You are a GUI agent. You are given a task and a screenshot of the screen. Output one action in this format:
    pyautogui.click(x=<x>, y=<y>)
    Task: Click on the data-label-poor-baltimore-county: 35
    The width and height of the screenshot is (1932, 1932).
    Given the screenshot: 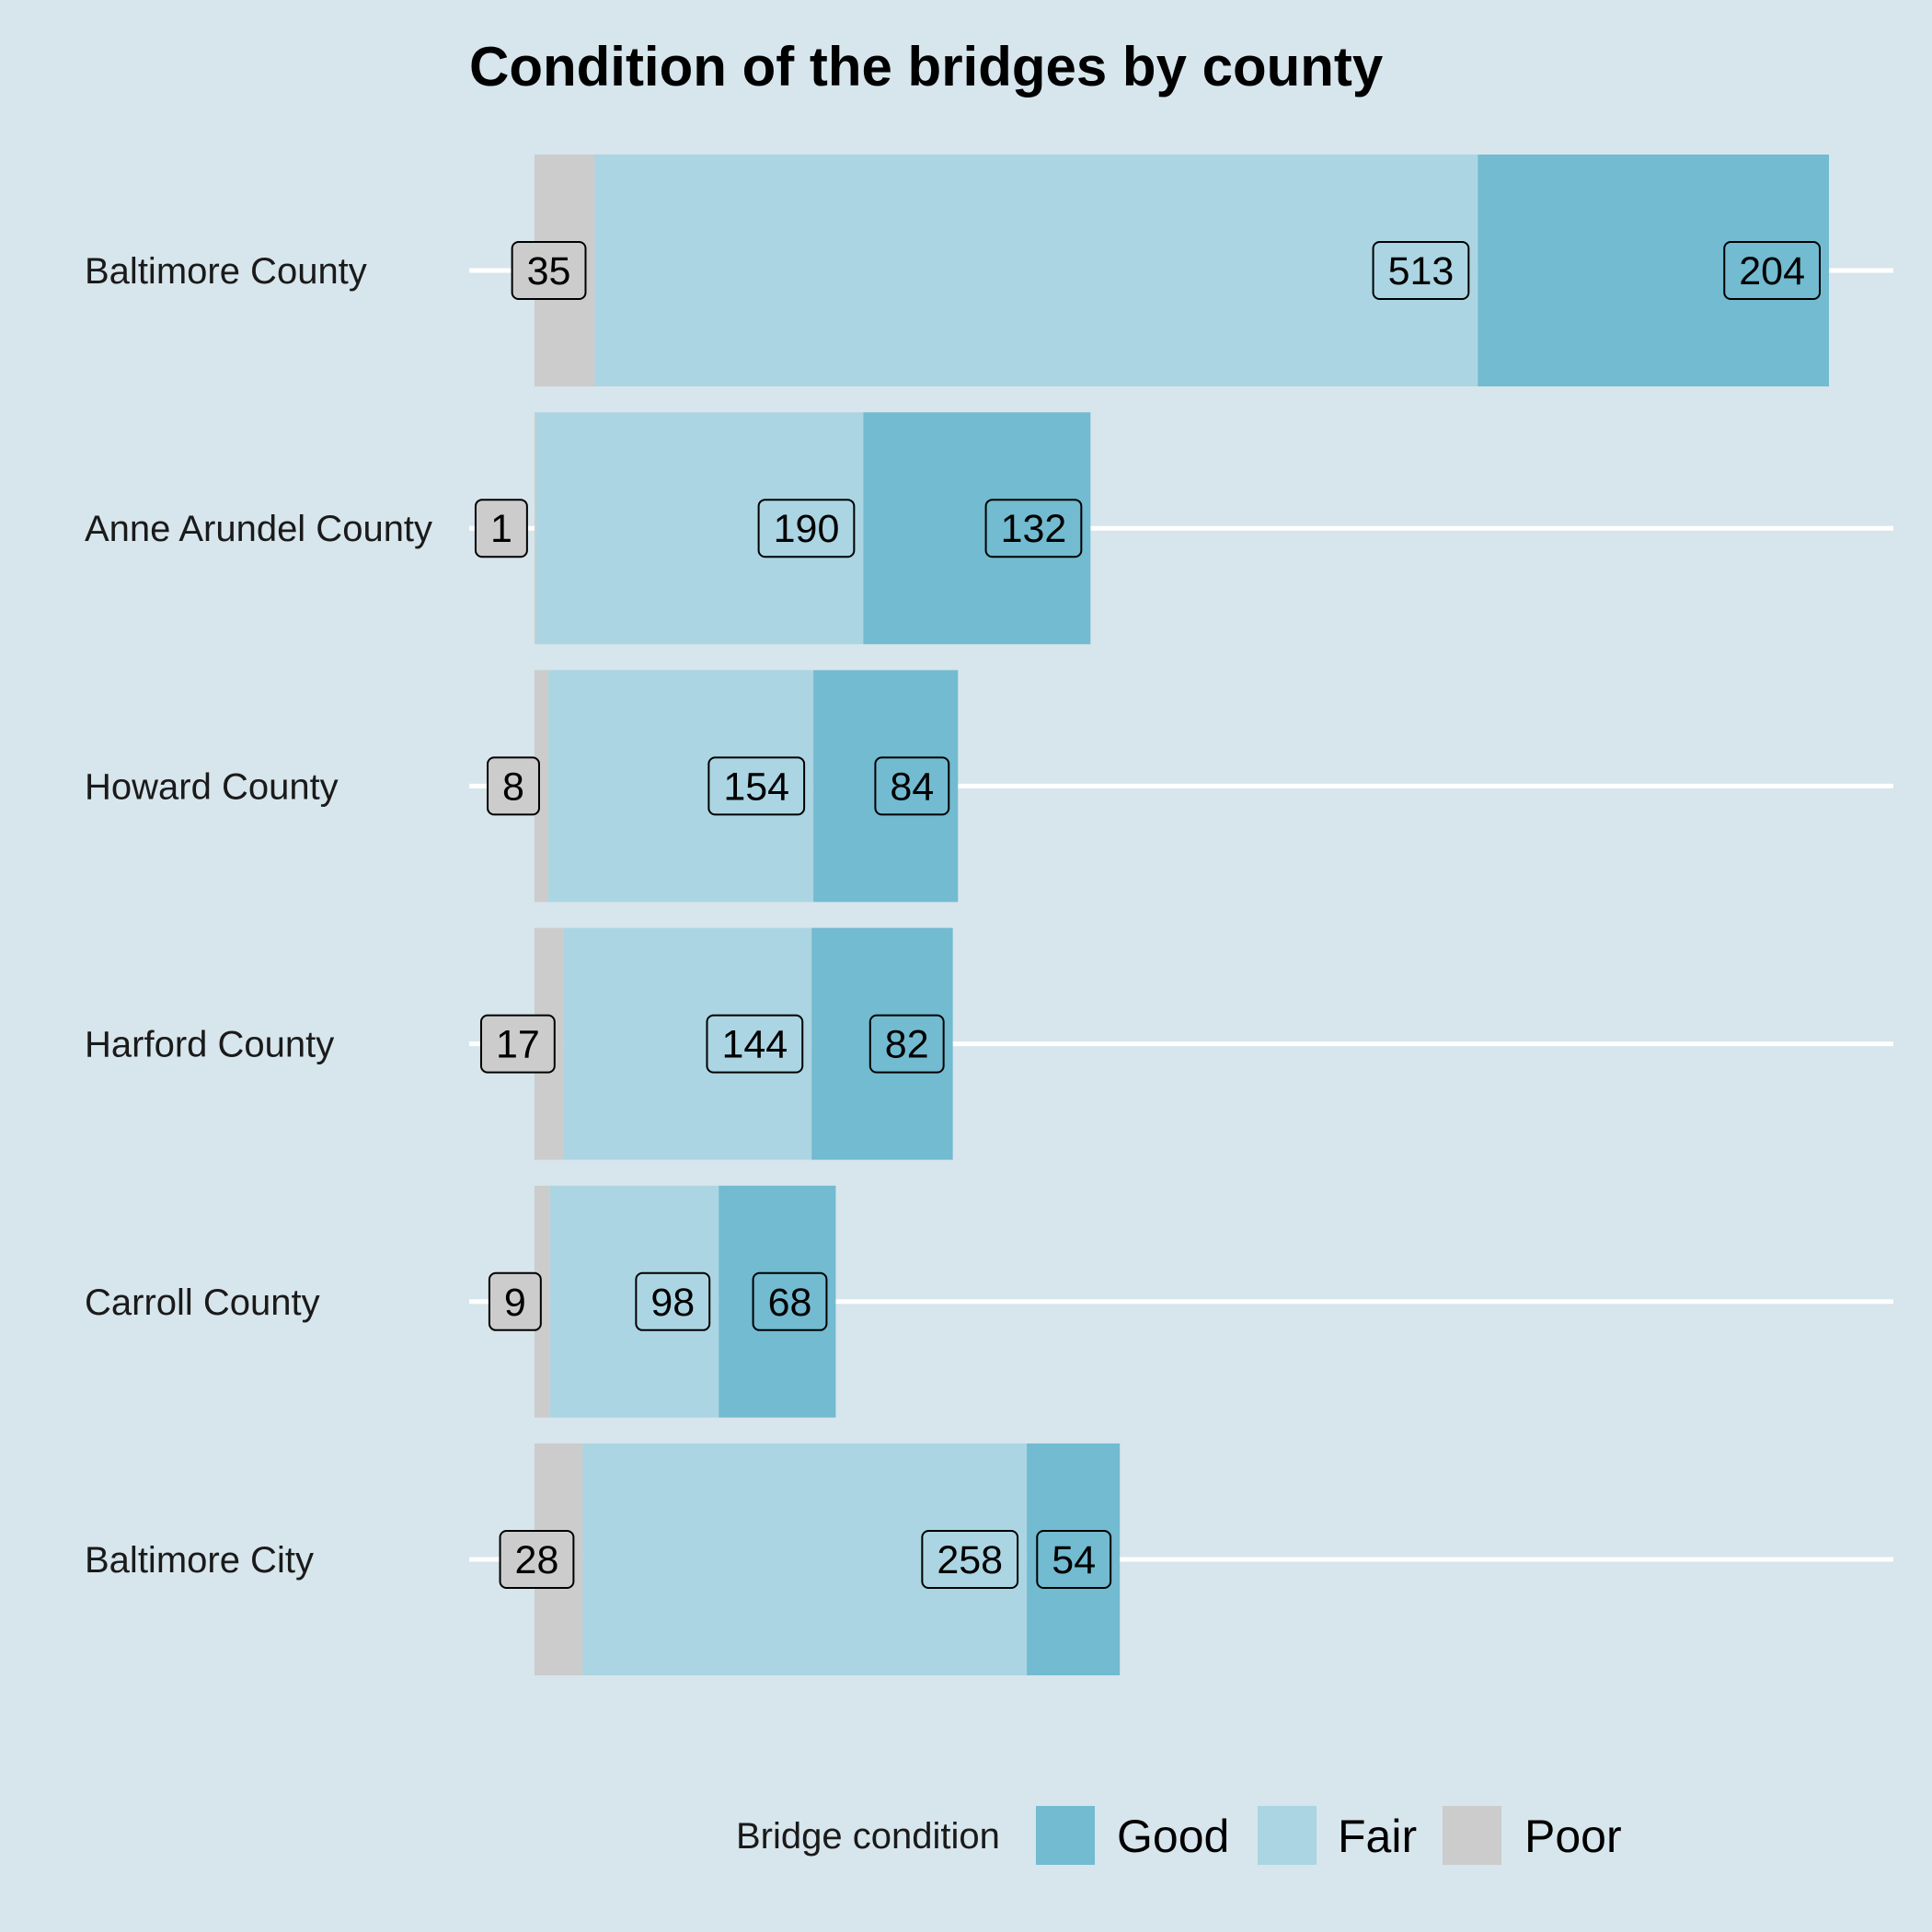 What is the action you would take?
    pyautogui.click(x=549, y=270)
    